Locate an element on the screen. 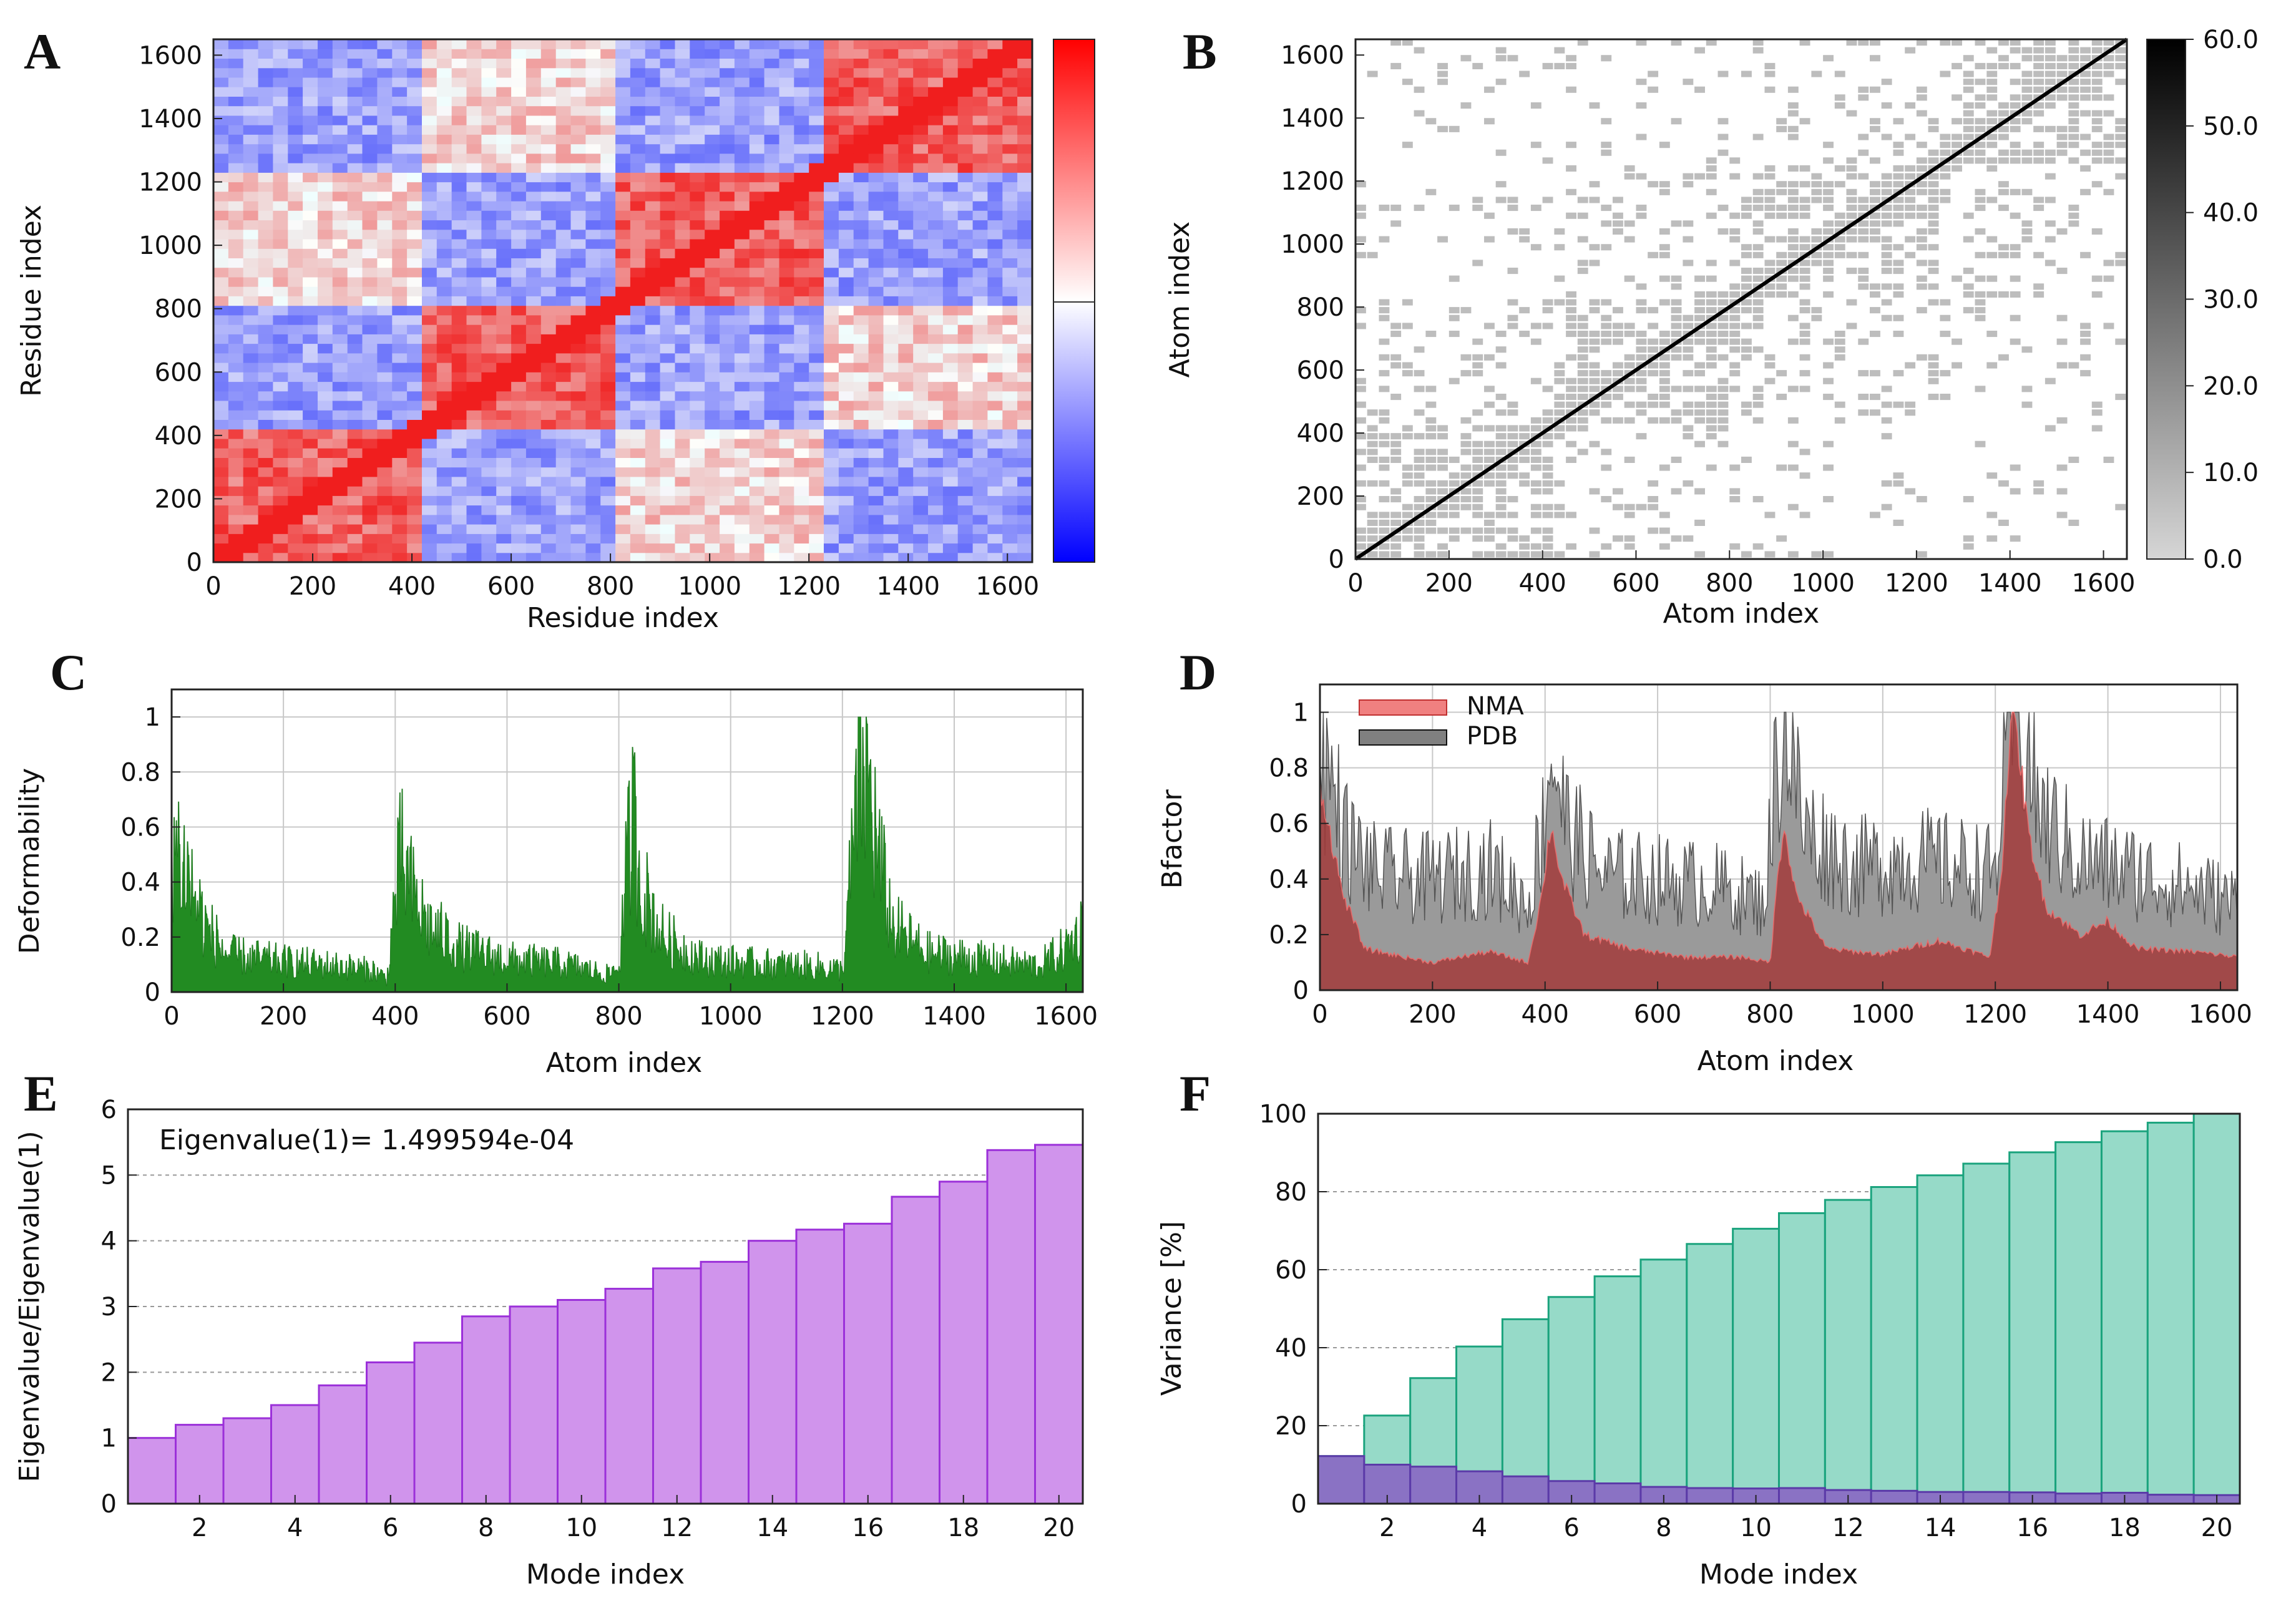 Image resolution: width=2296 pixels, height=1601 pixels. panel-c-xtick-label: 1400 is located at coordinates (954, 1016).